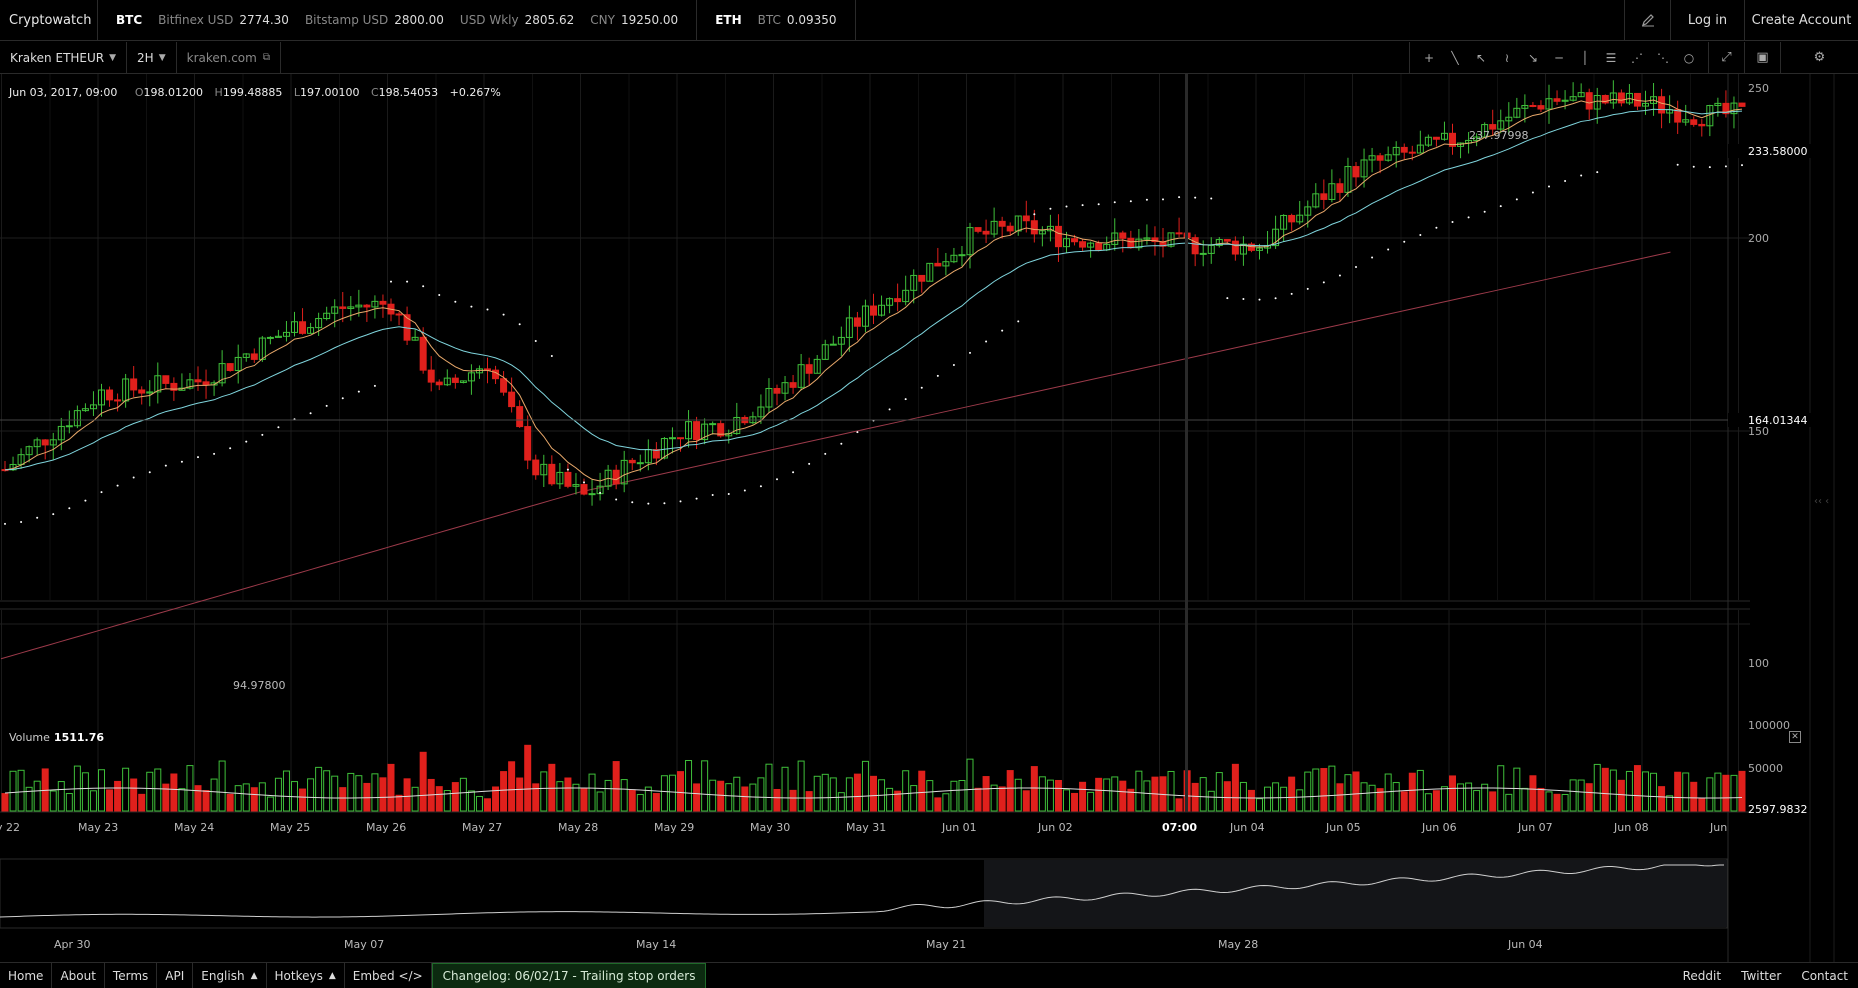 Image resolution: width=1858 pixels, height=988 pixels. I want to click on exchange-link: kraken.com ⧉, so click(229, 57).